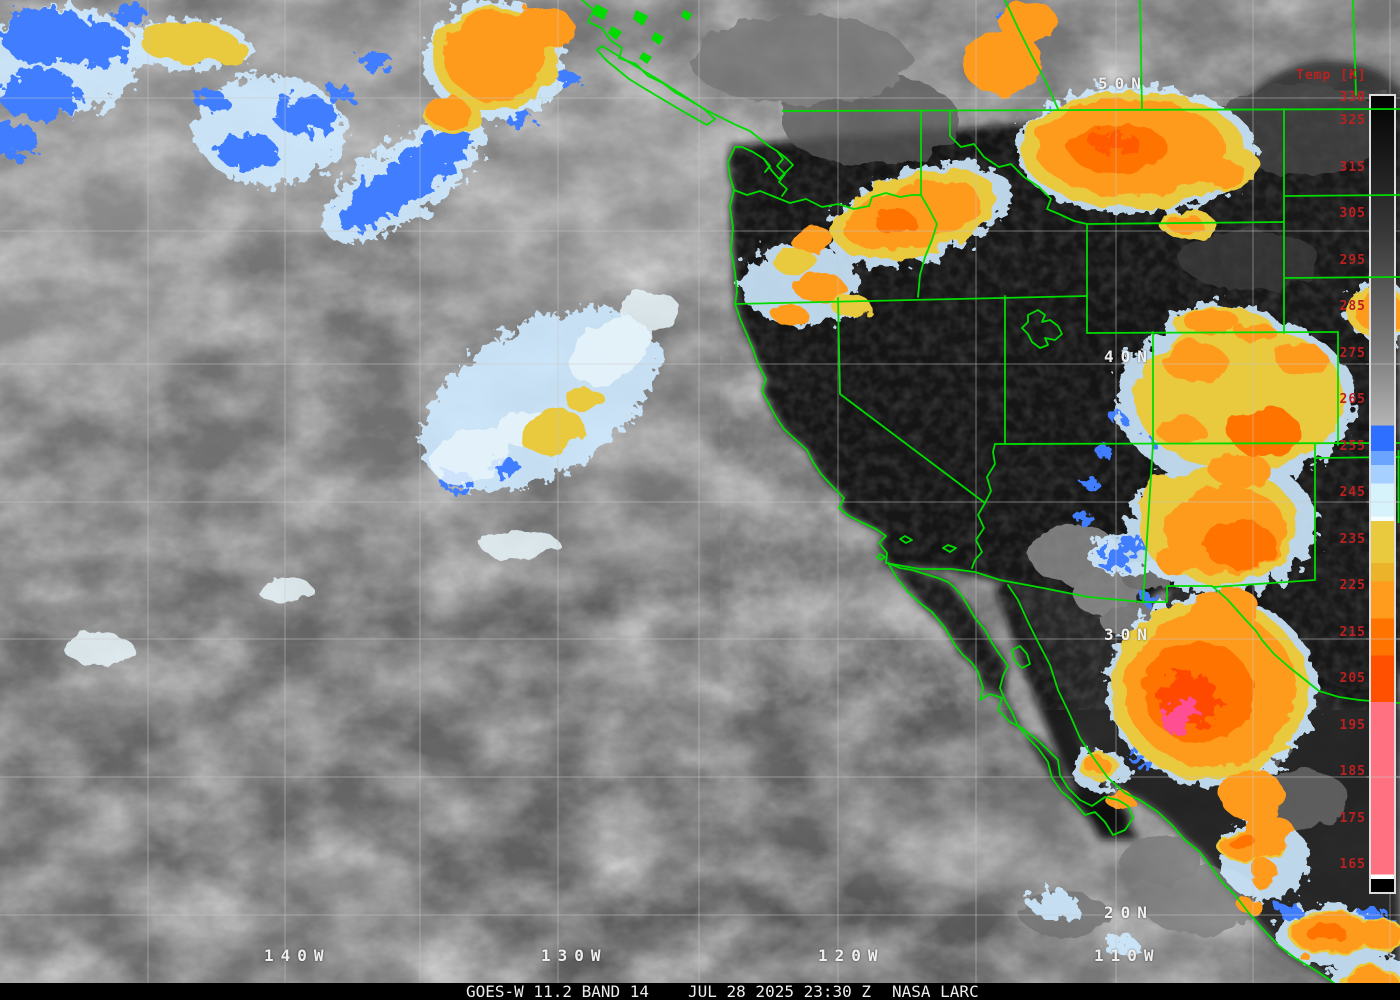  What do you see at coordinates (911, 300) in the screenshot?
I see `border-42n` at bounding box center [911, 300].